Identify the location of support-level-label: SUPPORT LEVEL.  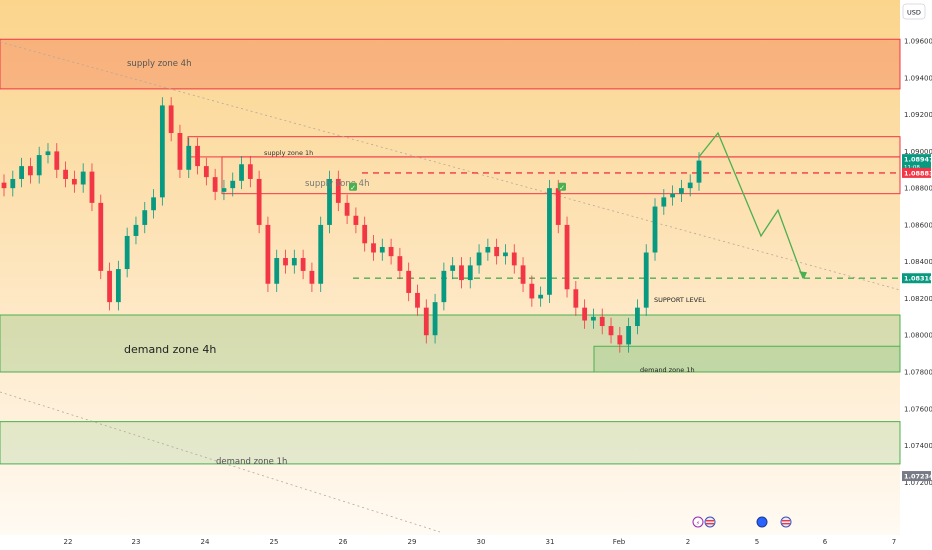
(680, 300).